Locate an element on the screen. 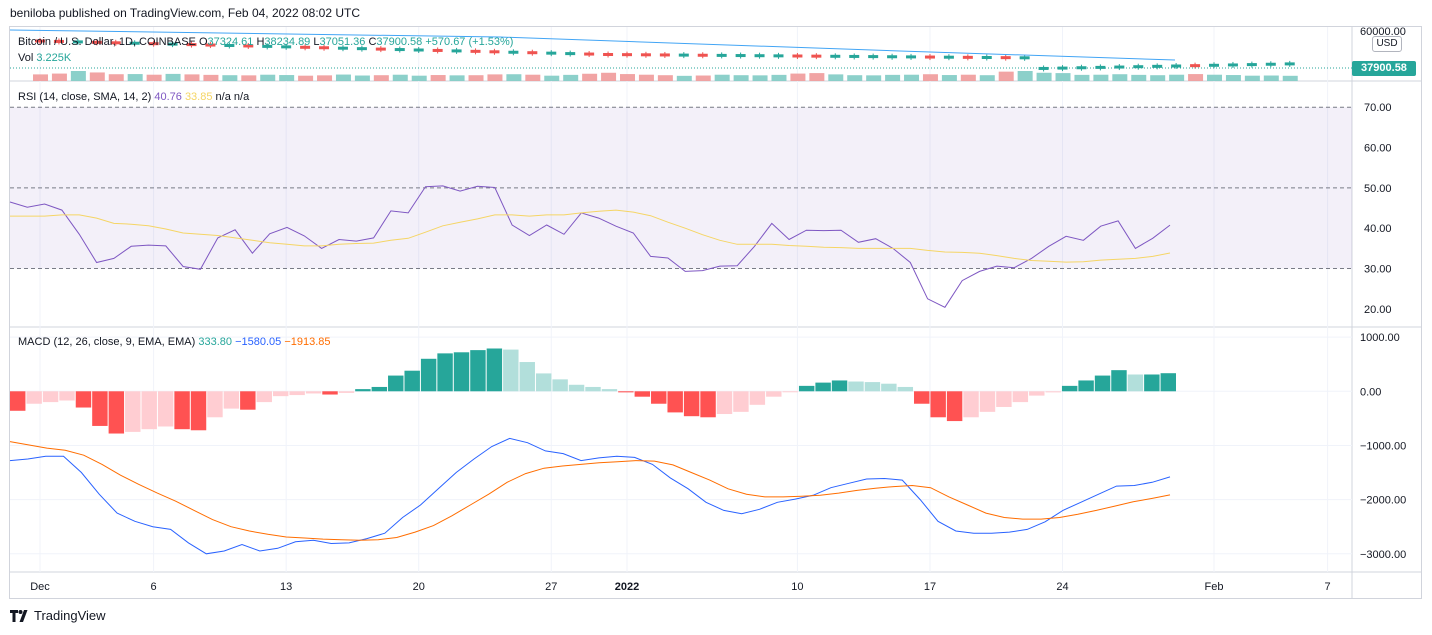 Image resolution: width=1432 pixels, height=635 pixels. x-tick-label: 2022 is located at coordinates (627, 587).